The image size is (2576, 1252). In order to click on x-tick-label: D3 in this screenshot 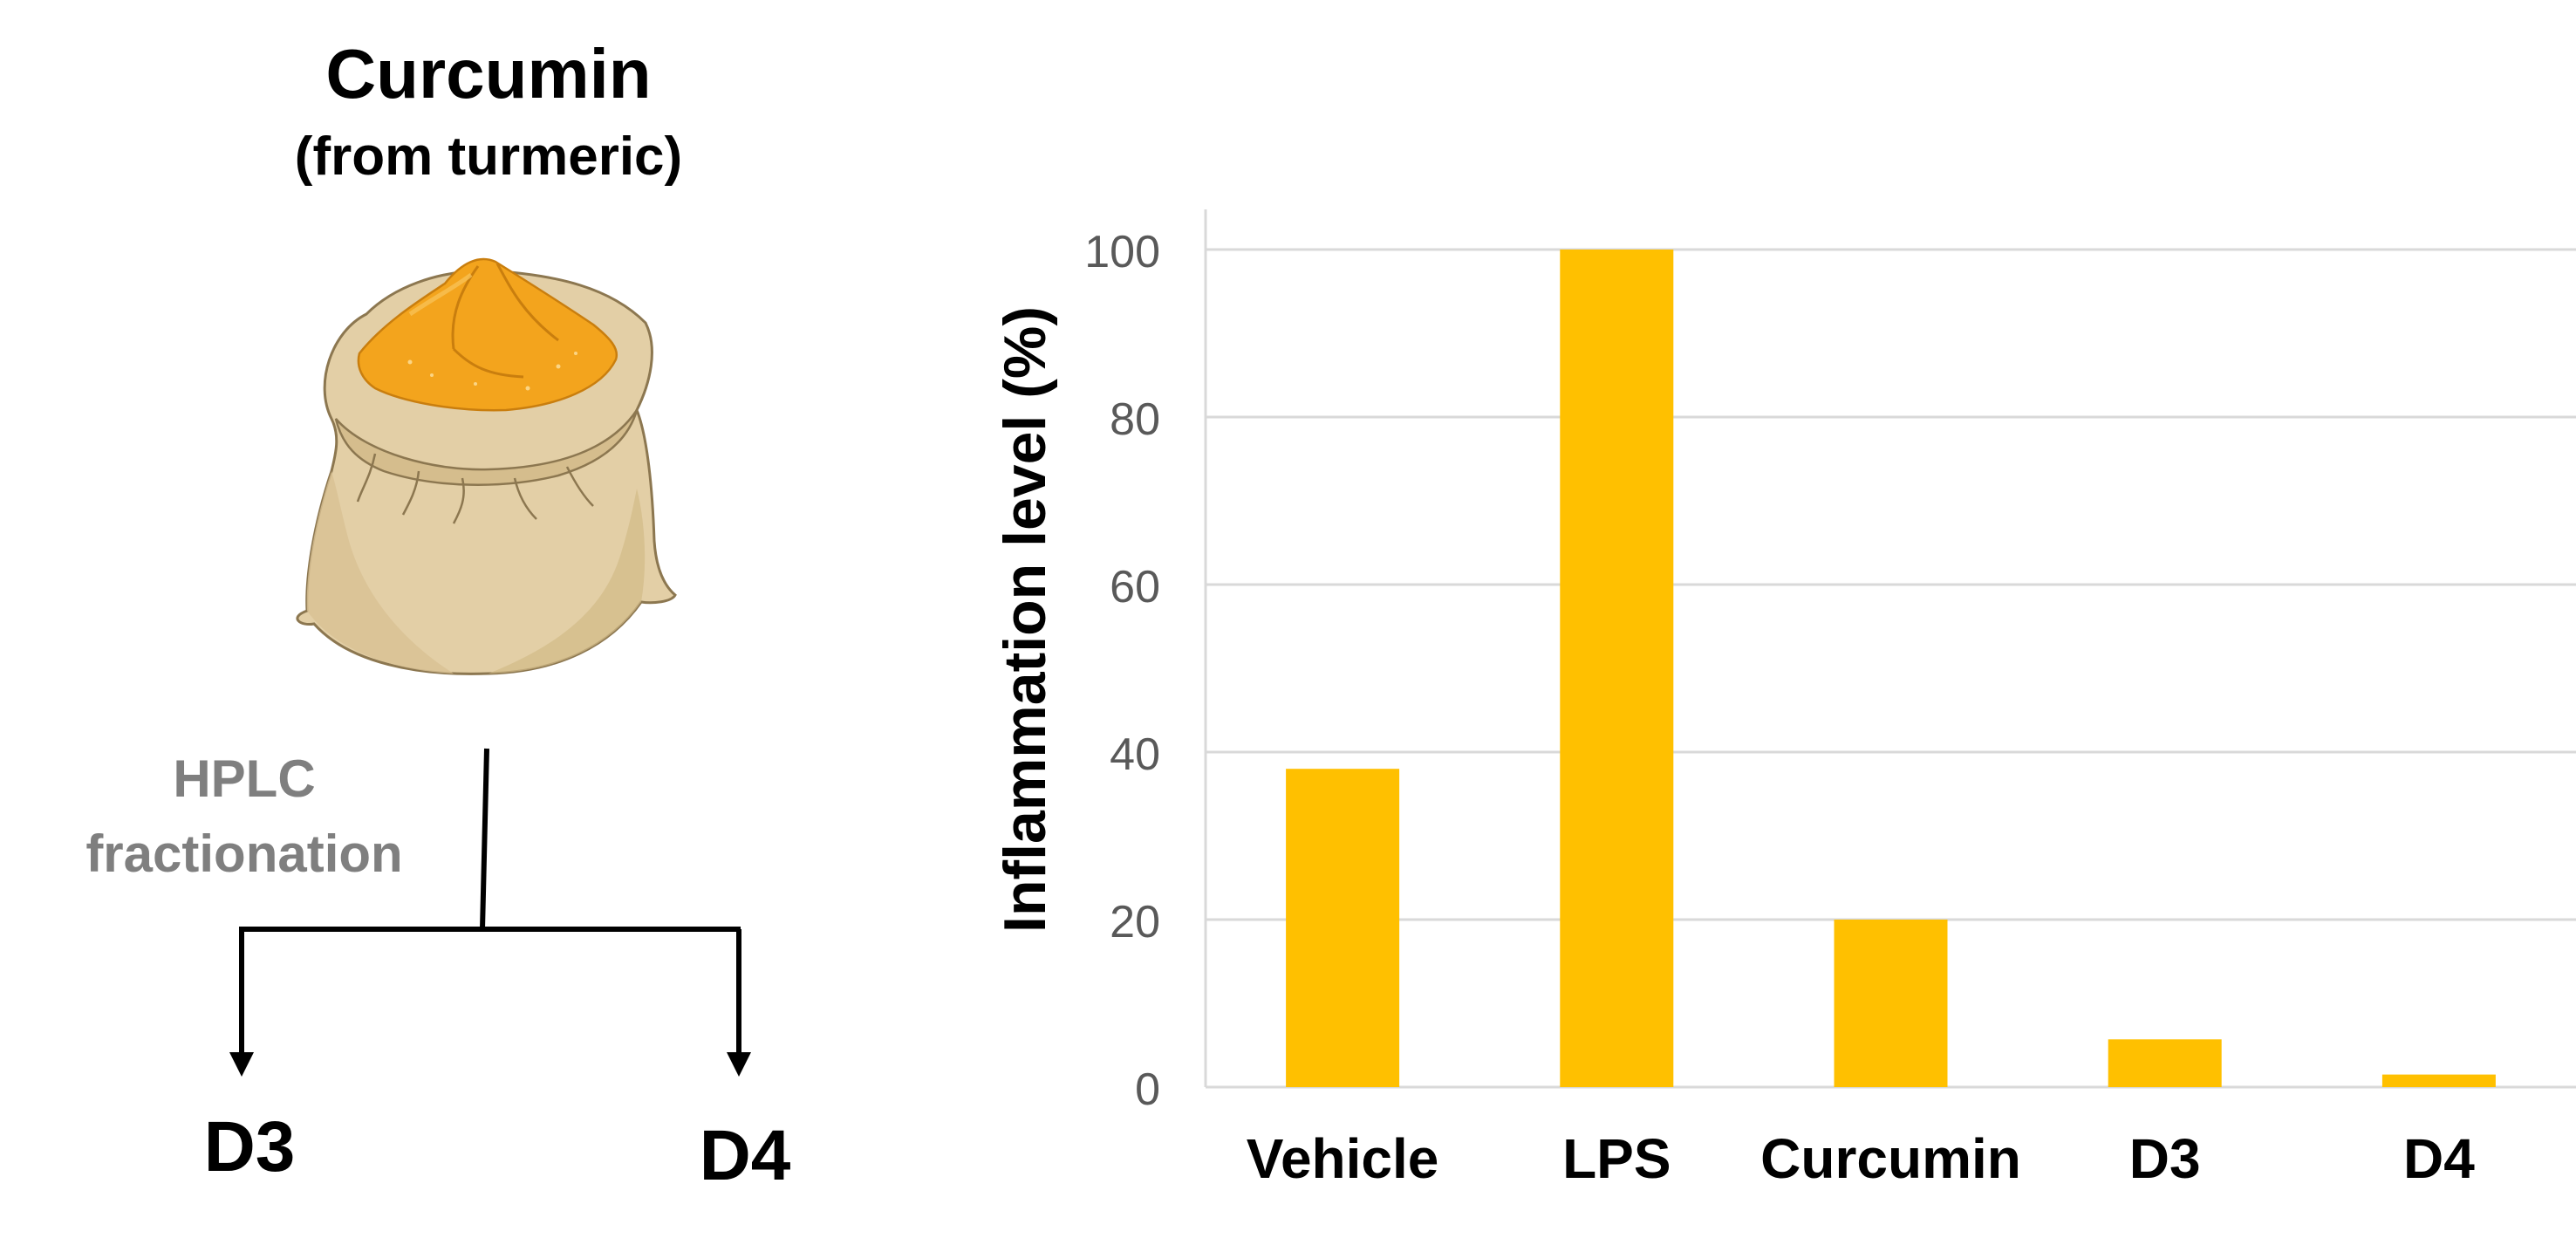, I will do `click(2165, 1158)`.